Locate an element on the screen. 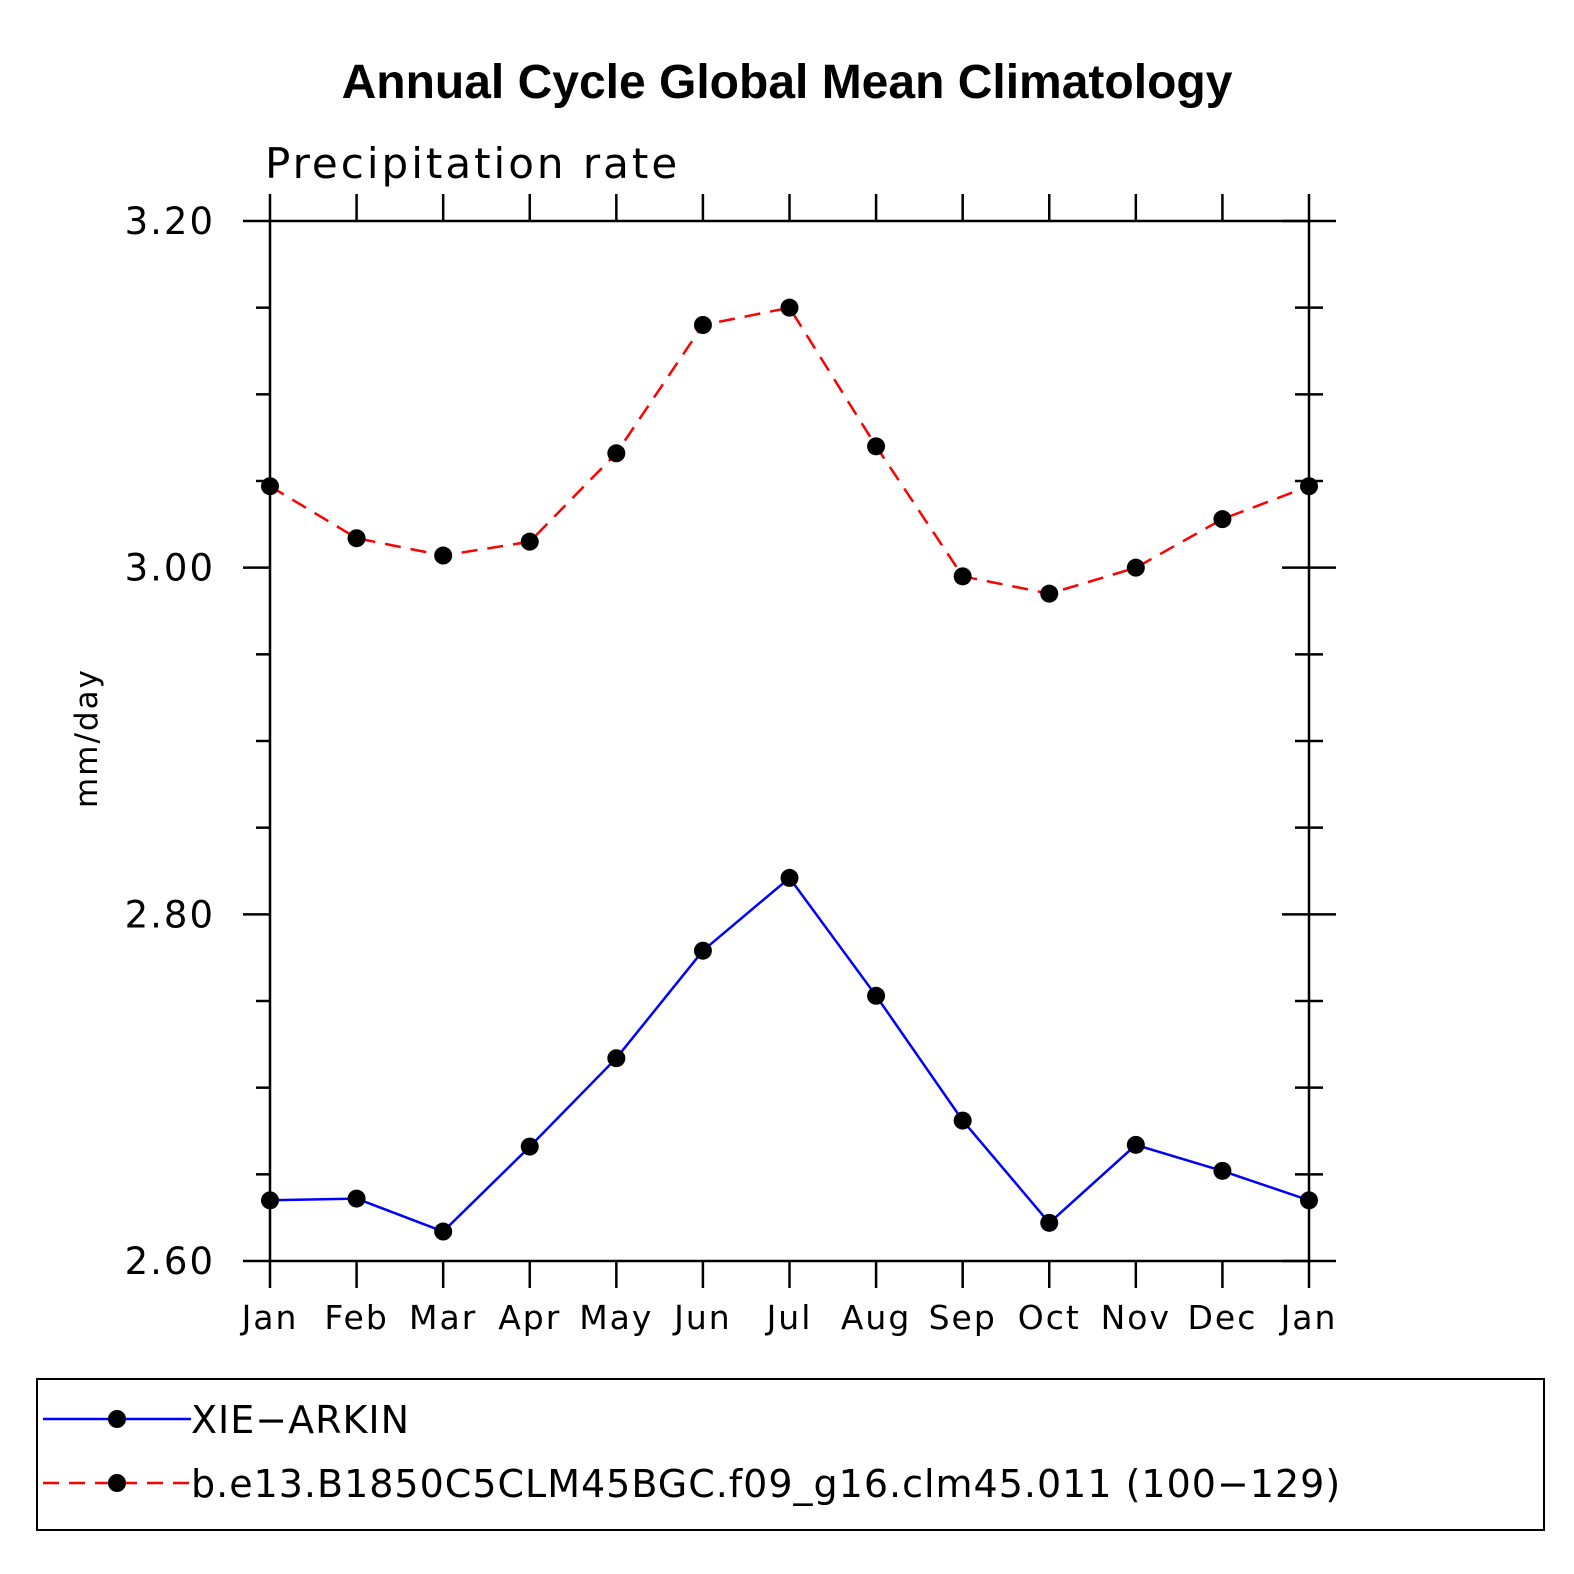 The width and height of the screenshot is (1574, 1574). x-tick-label: Sep is located at coordinates (963, 1317).